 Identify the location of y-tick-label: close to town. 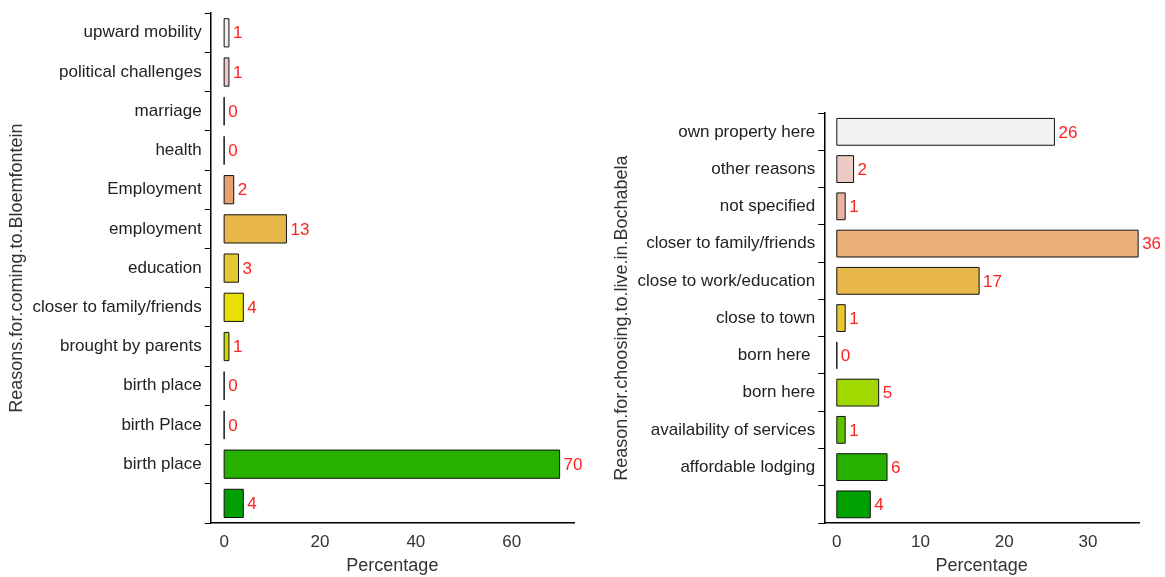
(766, 317).